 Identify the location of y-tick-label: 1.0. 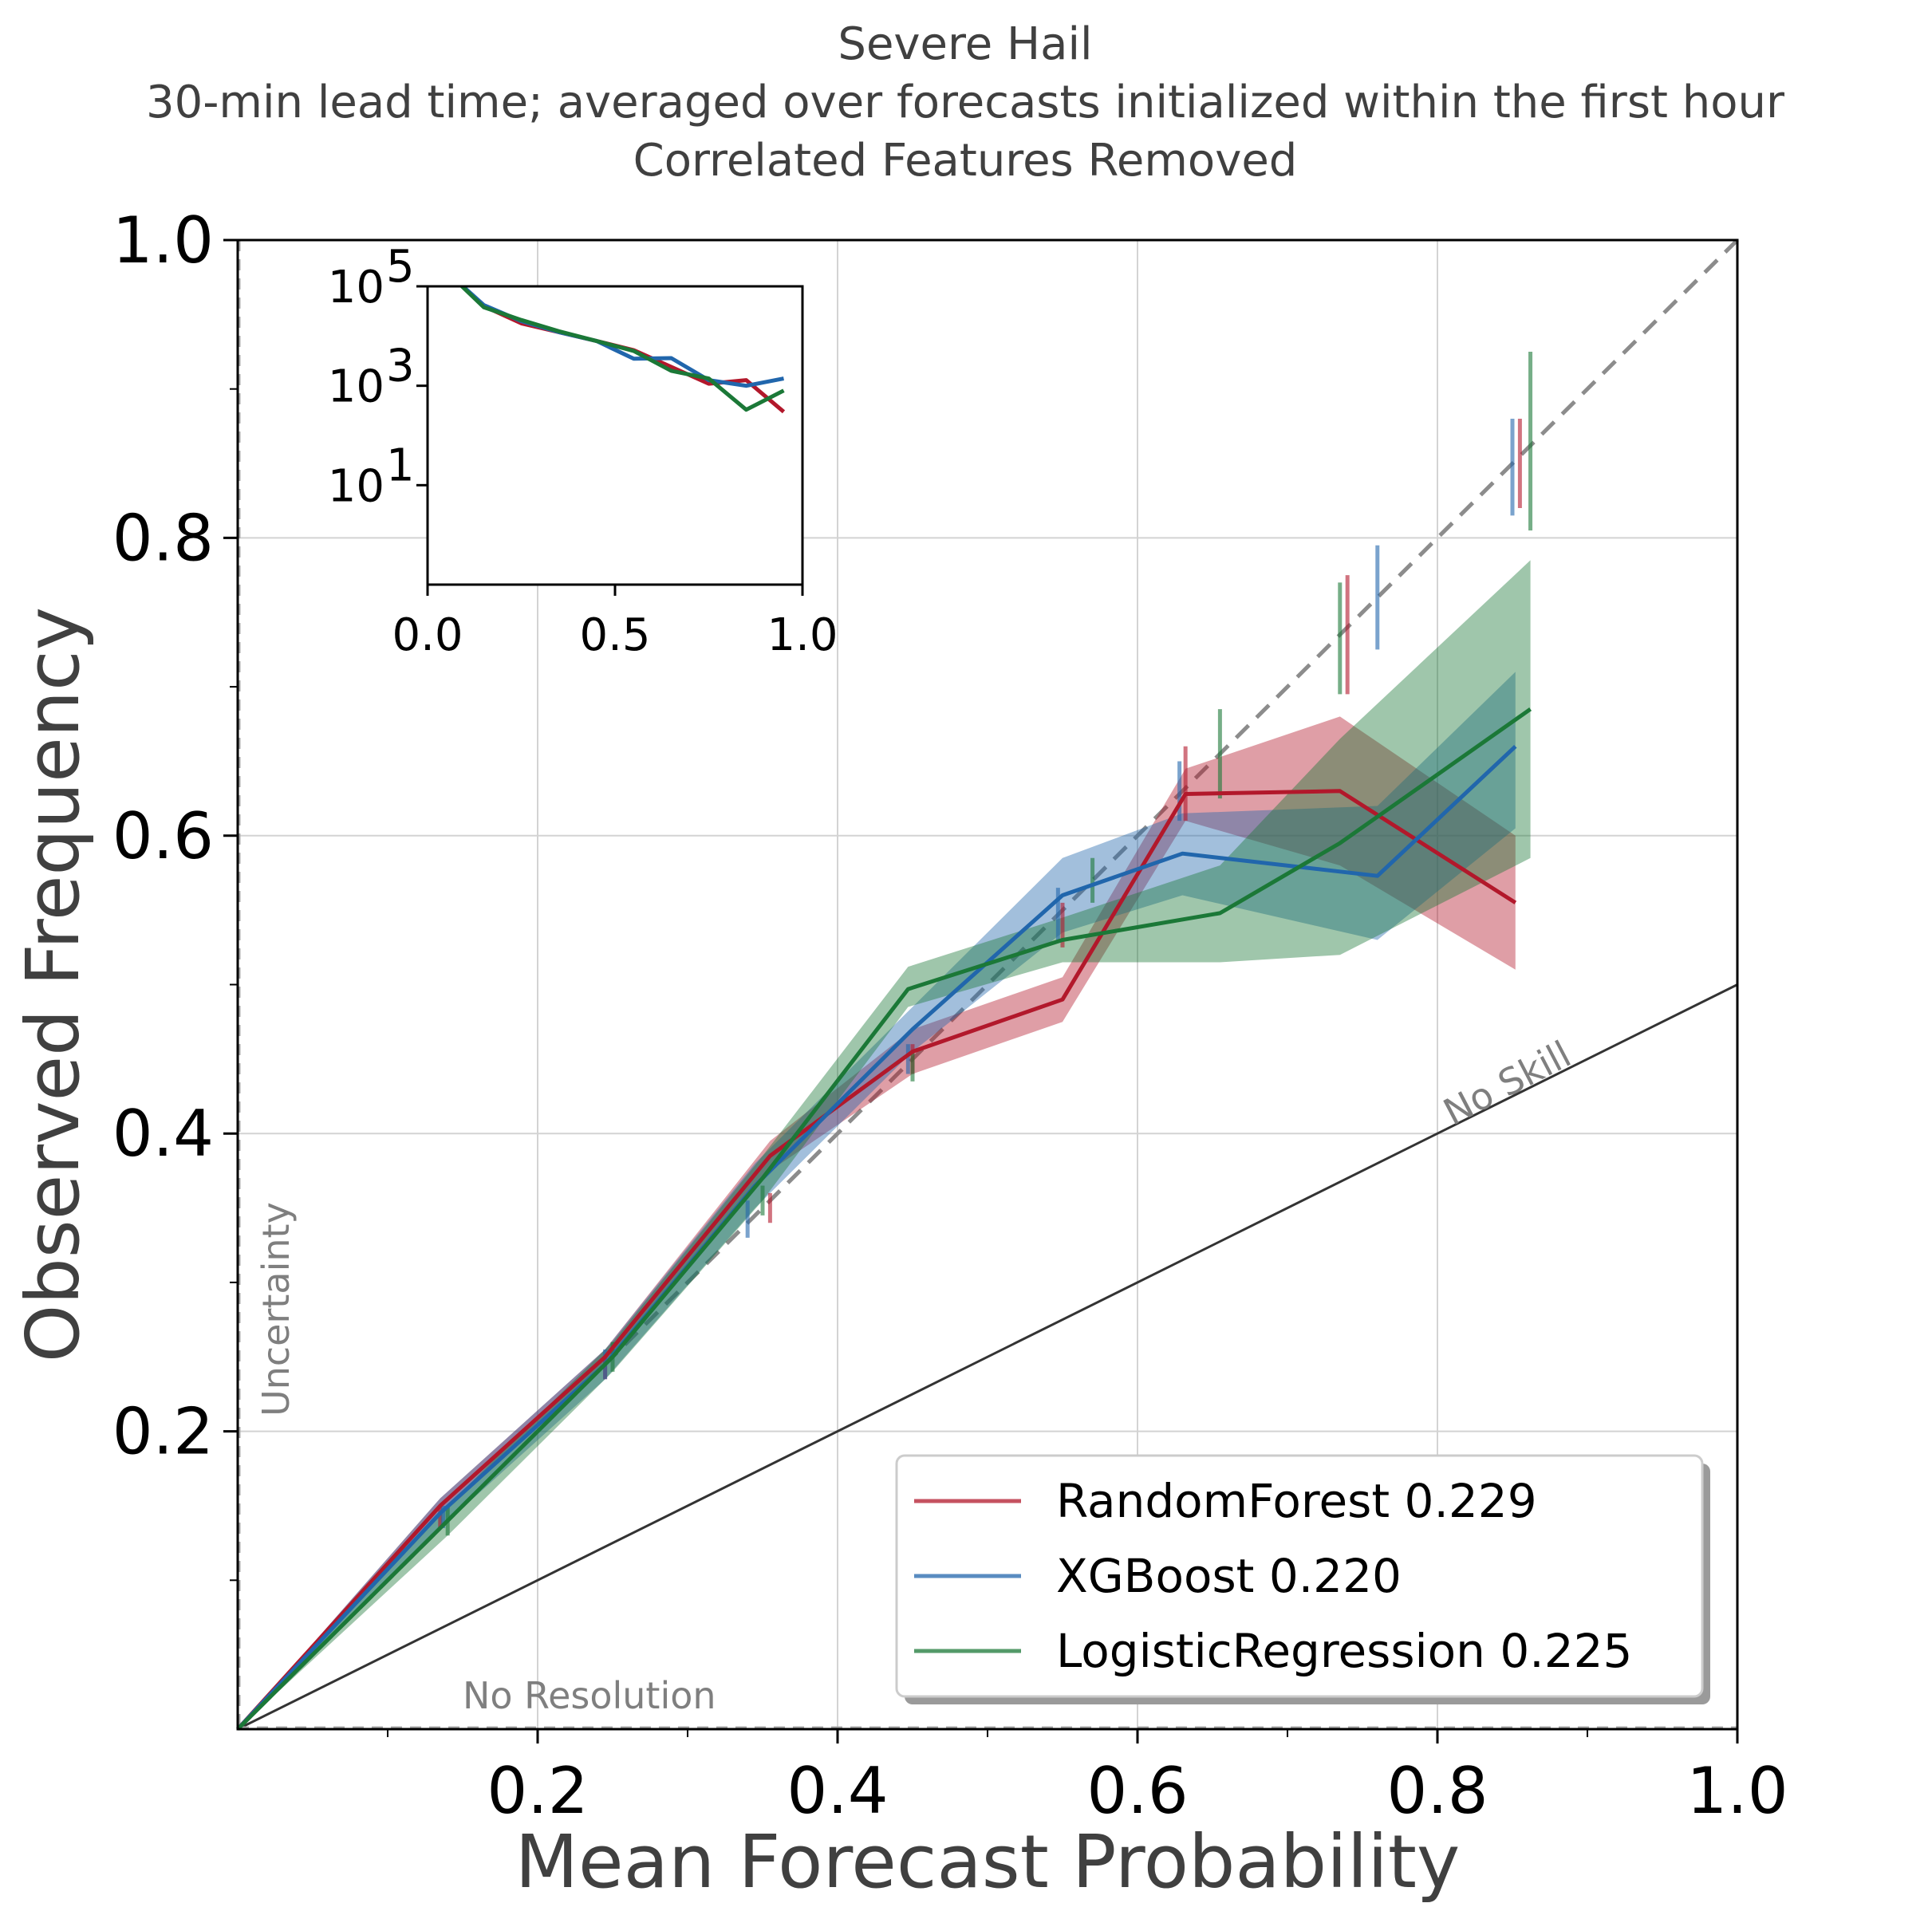
(163, 240).